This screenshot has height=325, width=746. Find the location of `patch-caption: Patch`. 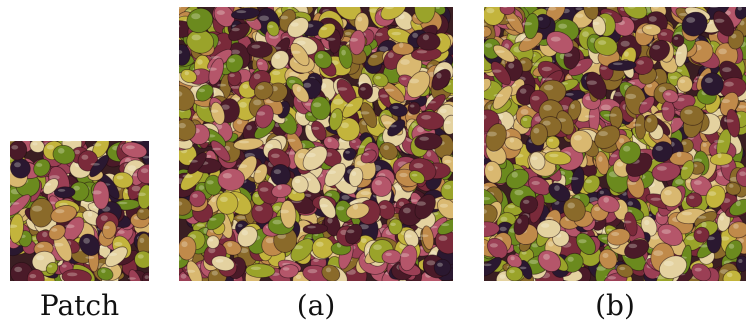

patch-caption: Patch is located at coordinates (79, 305).